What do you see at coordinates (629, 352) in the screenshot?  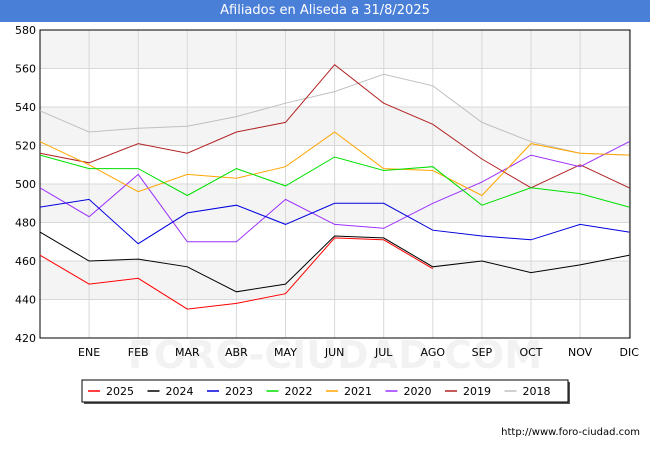 I see `x-tick-label: DIC` at bounding box center [629, 352].